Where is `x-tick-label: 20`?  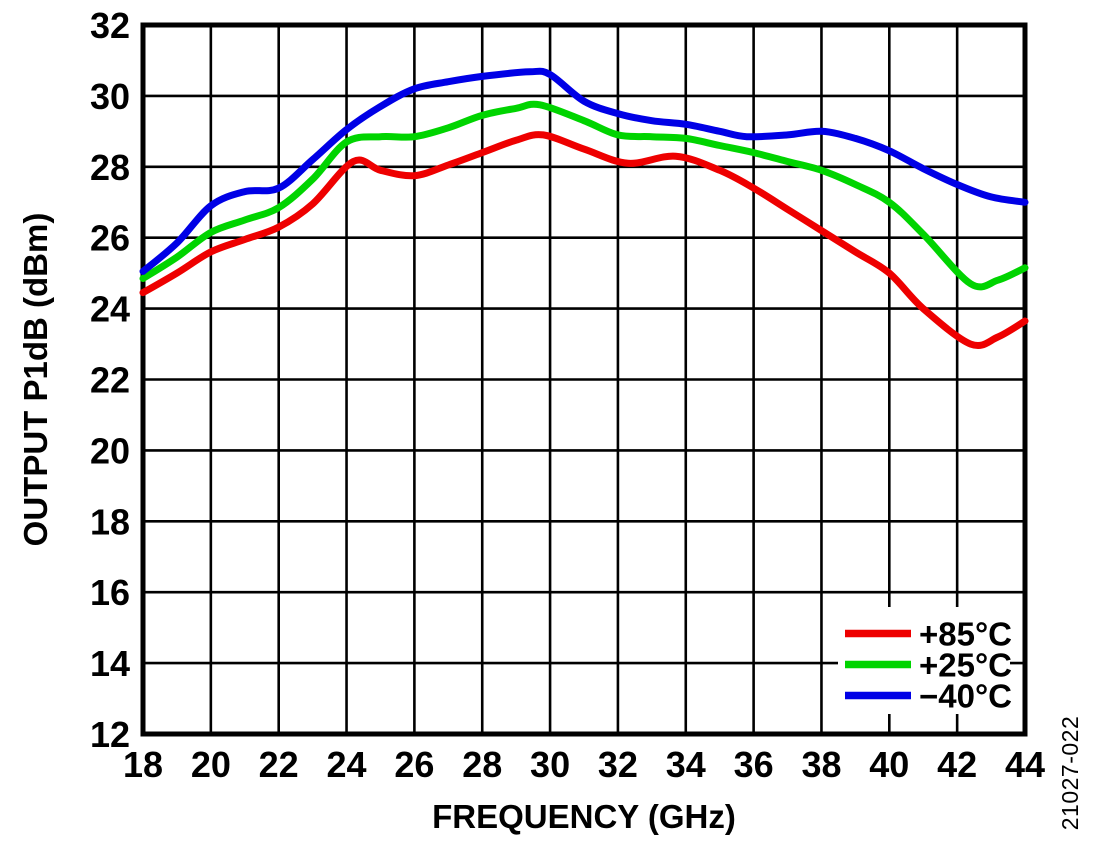 x-tick-label: 20 is located at coordinates (211, 764).